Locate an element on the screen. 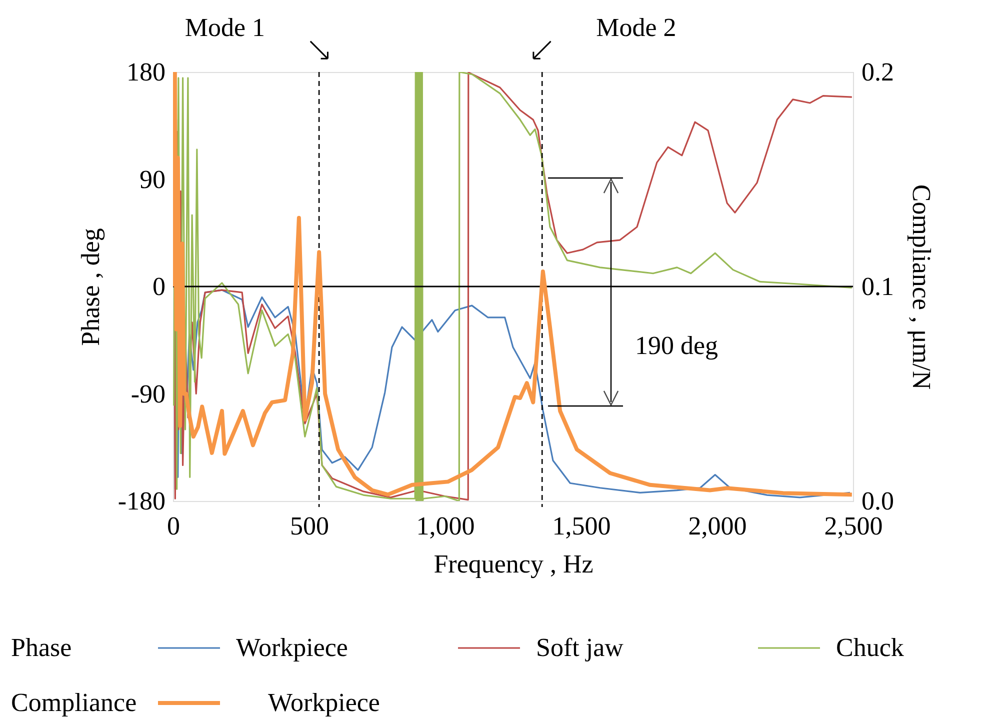 Image resolution: width=981 pixels, height=722 pixels. text: Phase is located at coordinates (41, 647).